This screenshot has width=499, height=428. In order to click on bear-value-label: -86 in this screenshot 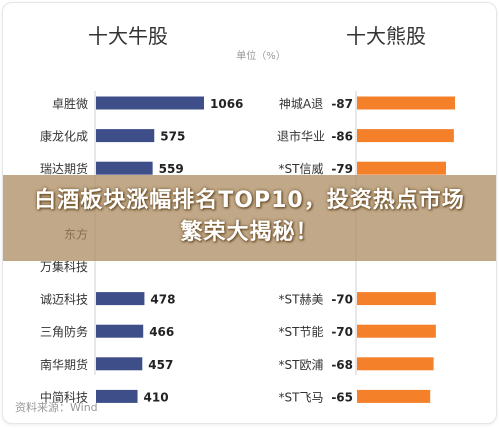, I will do `click(342, 137)`.